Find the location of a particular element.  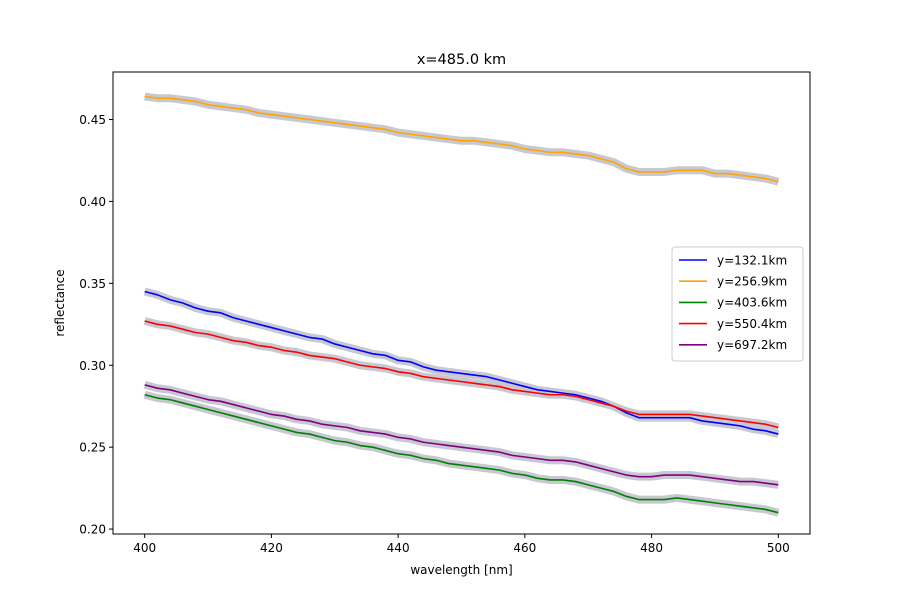

legend-entry-label: y=550.4km is located at coordinates (752, 324).